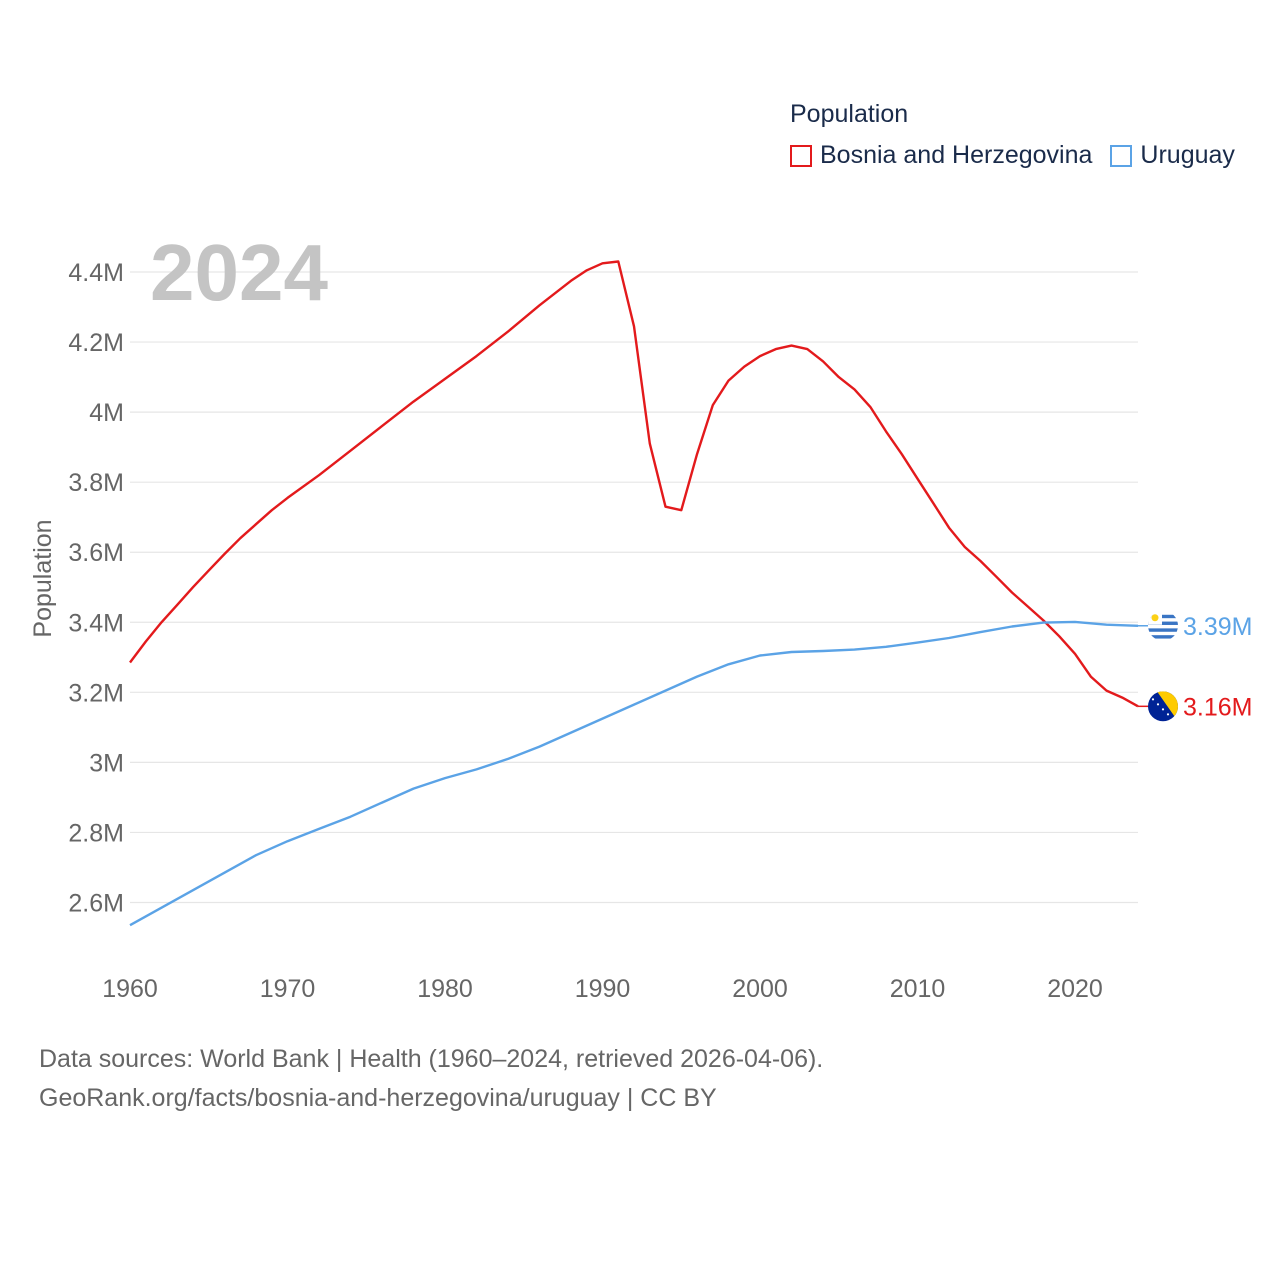  I want to click on bosnia-flag-icon, so click(1163, 706).